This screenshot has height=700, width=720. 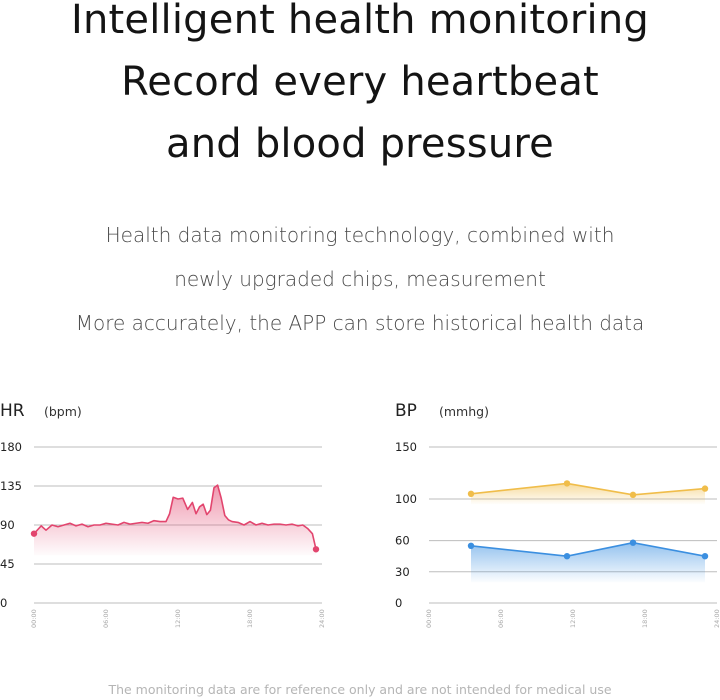 What do you see at coordinates (464, 411) in the screenshot?
I see `bp-chart-unit: (mmhg)` at bounding box center [464, 411].